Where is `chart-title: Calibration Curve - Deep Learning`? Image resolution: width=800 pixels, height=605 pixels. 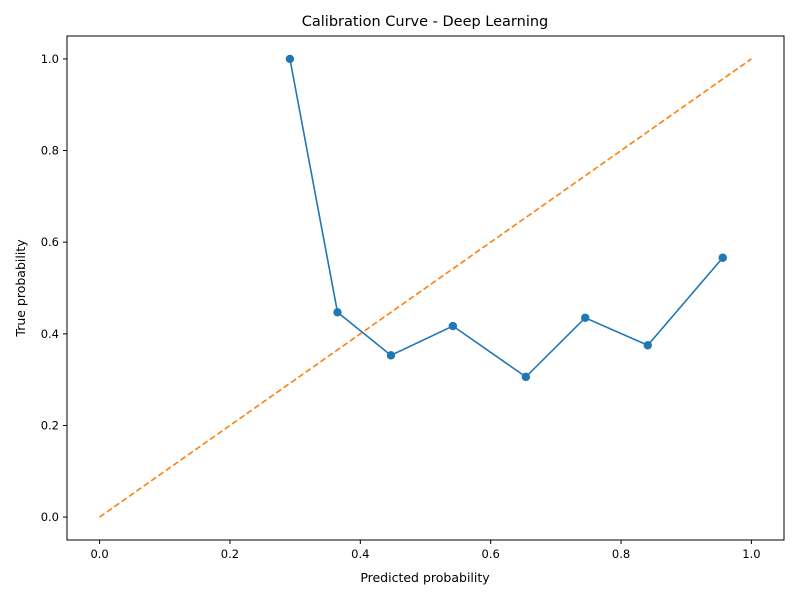
chart-title: Calibration Curve - Deep Learning is located at coordinates (425, 22).